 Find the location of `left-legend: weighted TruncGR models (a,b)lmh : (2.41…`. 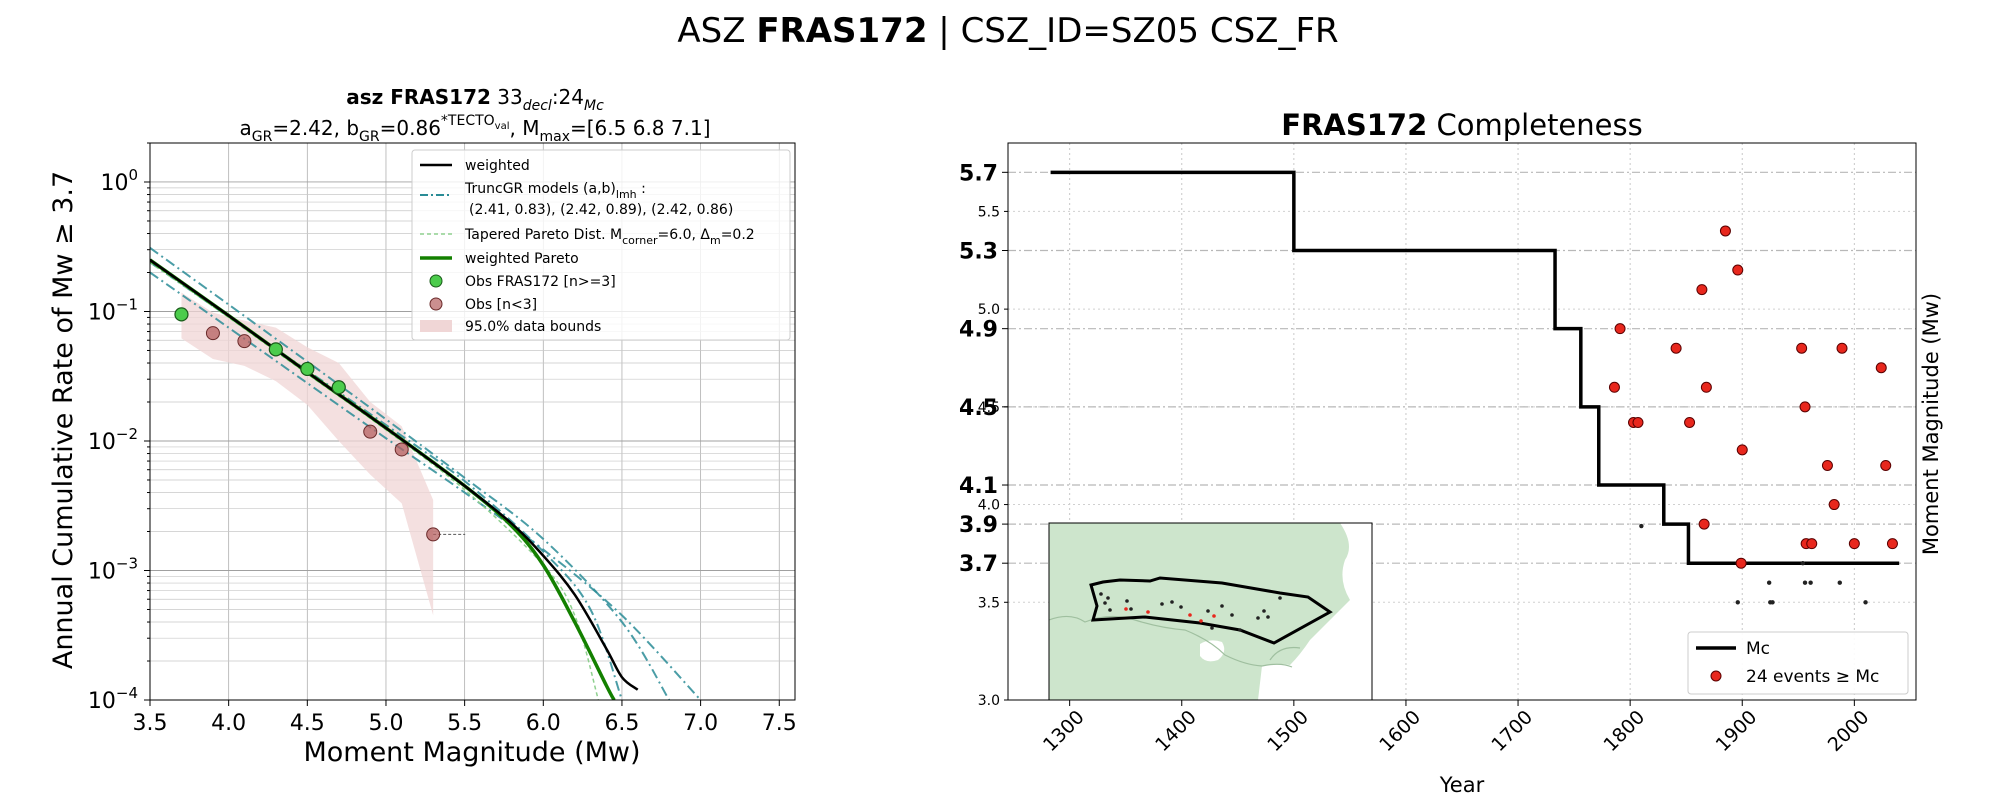

left-legend: weighted TruncGR models (a,b)lmh : (2.41… is located at coordinates (601, 245).